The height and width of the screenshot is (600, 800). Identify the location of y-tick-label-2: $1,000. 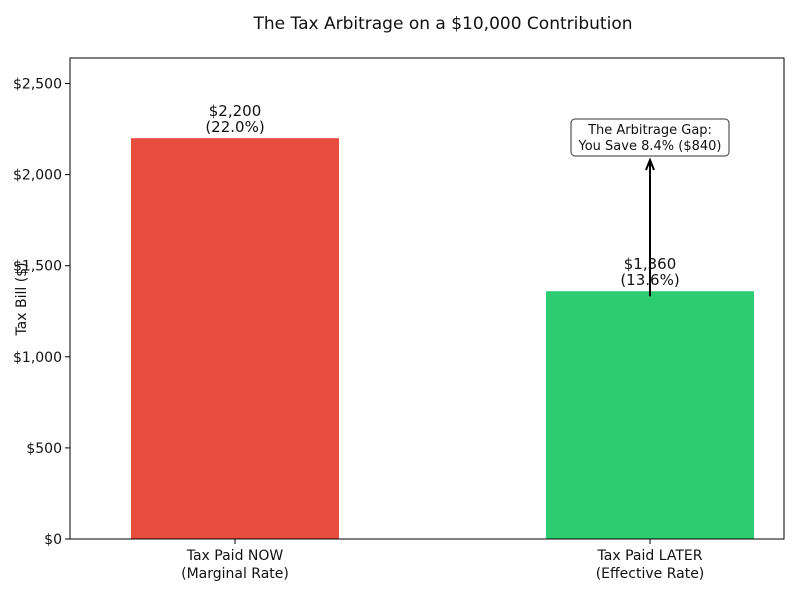
(37, 358).